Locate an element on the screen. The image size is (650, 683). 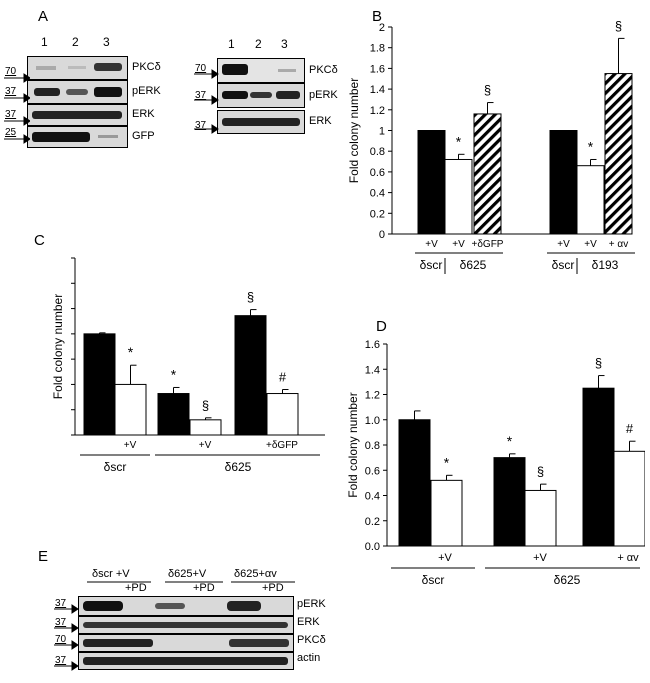
panel-d-label: D is located at coordinates (381, 326).